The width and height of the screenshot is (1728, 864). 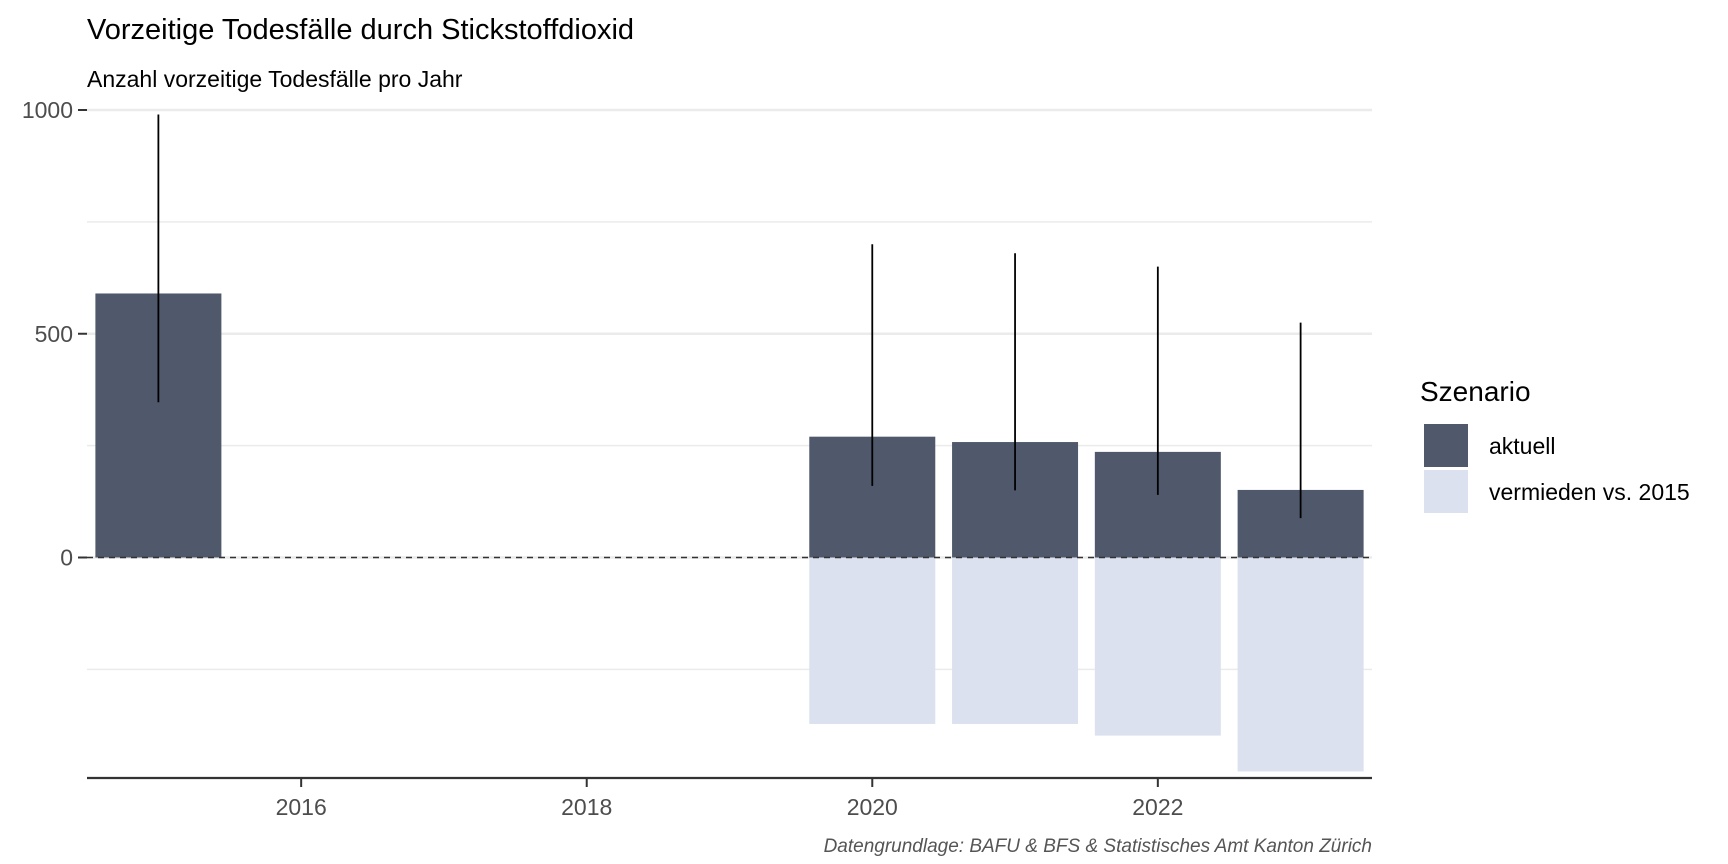 What do you see at coordinates (1475, 391) in the screenshot?
I see `legend-title: Szenario` at bounding box center [1475, 391].